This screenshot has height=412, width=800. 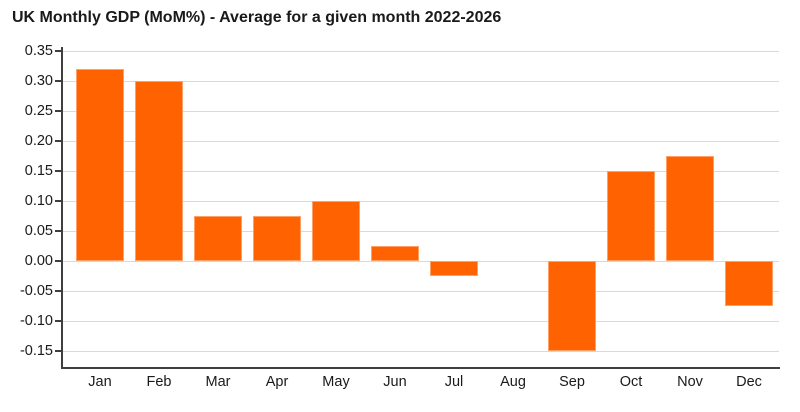 What do you see at coordinates (572, 306) in the screenshot?
I see `bar-sep` at bounding box center [572, 306].